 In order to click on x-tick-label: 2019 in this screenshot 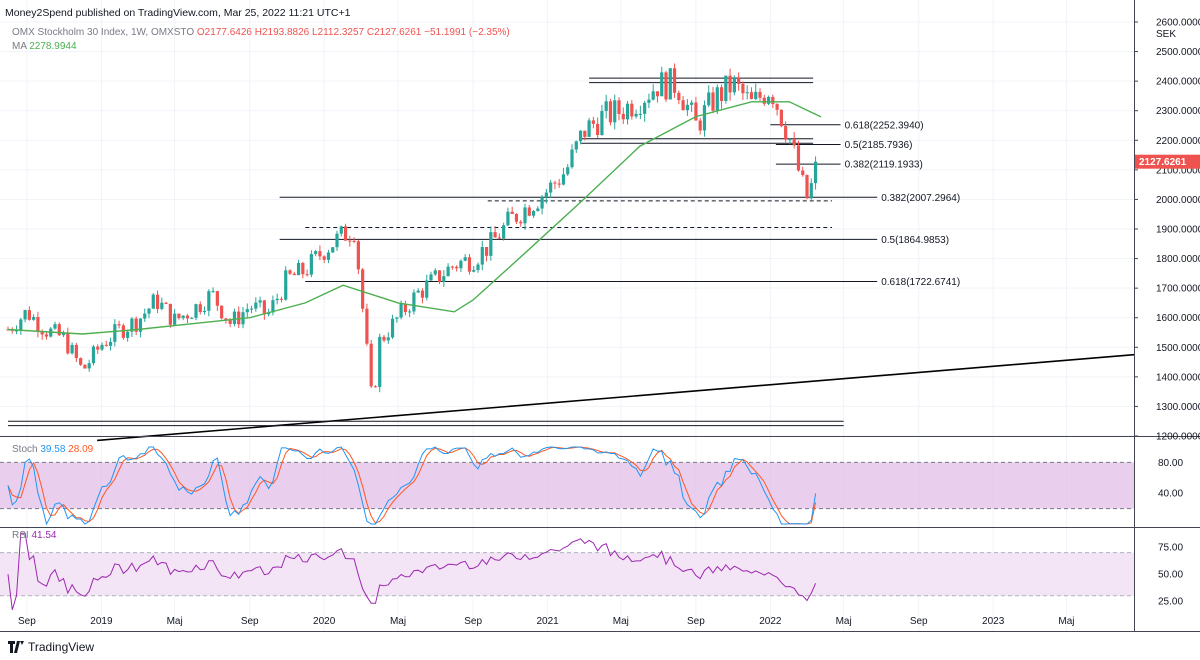, I will do `click(101, 621)`.